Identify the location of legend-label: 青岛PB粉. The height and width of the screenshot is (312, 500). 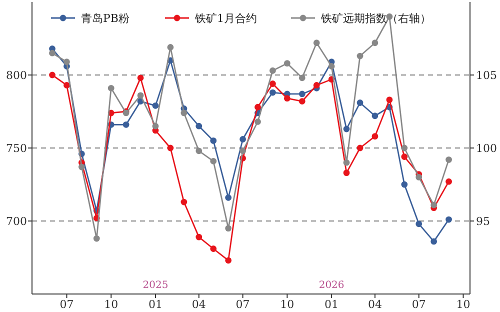
(105, 18).